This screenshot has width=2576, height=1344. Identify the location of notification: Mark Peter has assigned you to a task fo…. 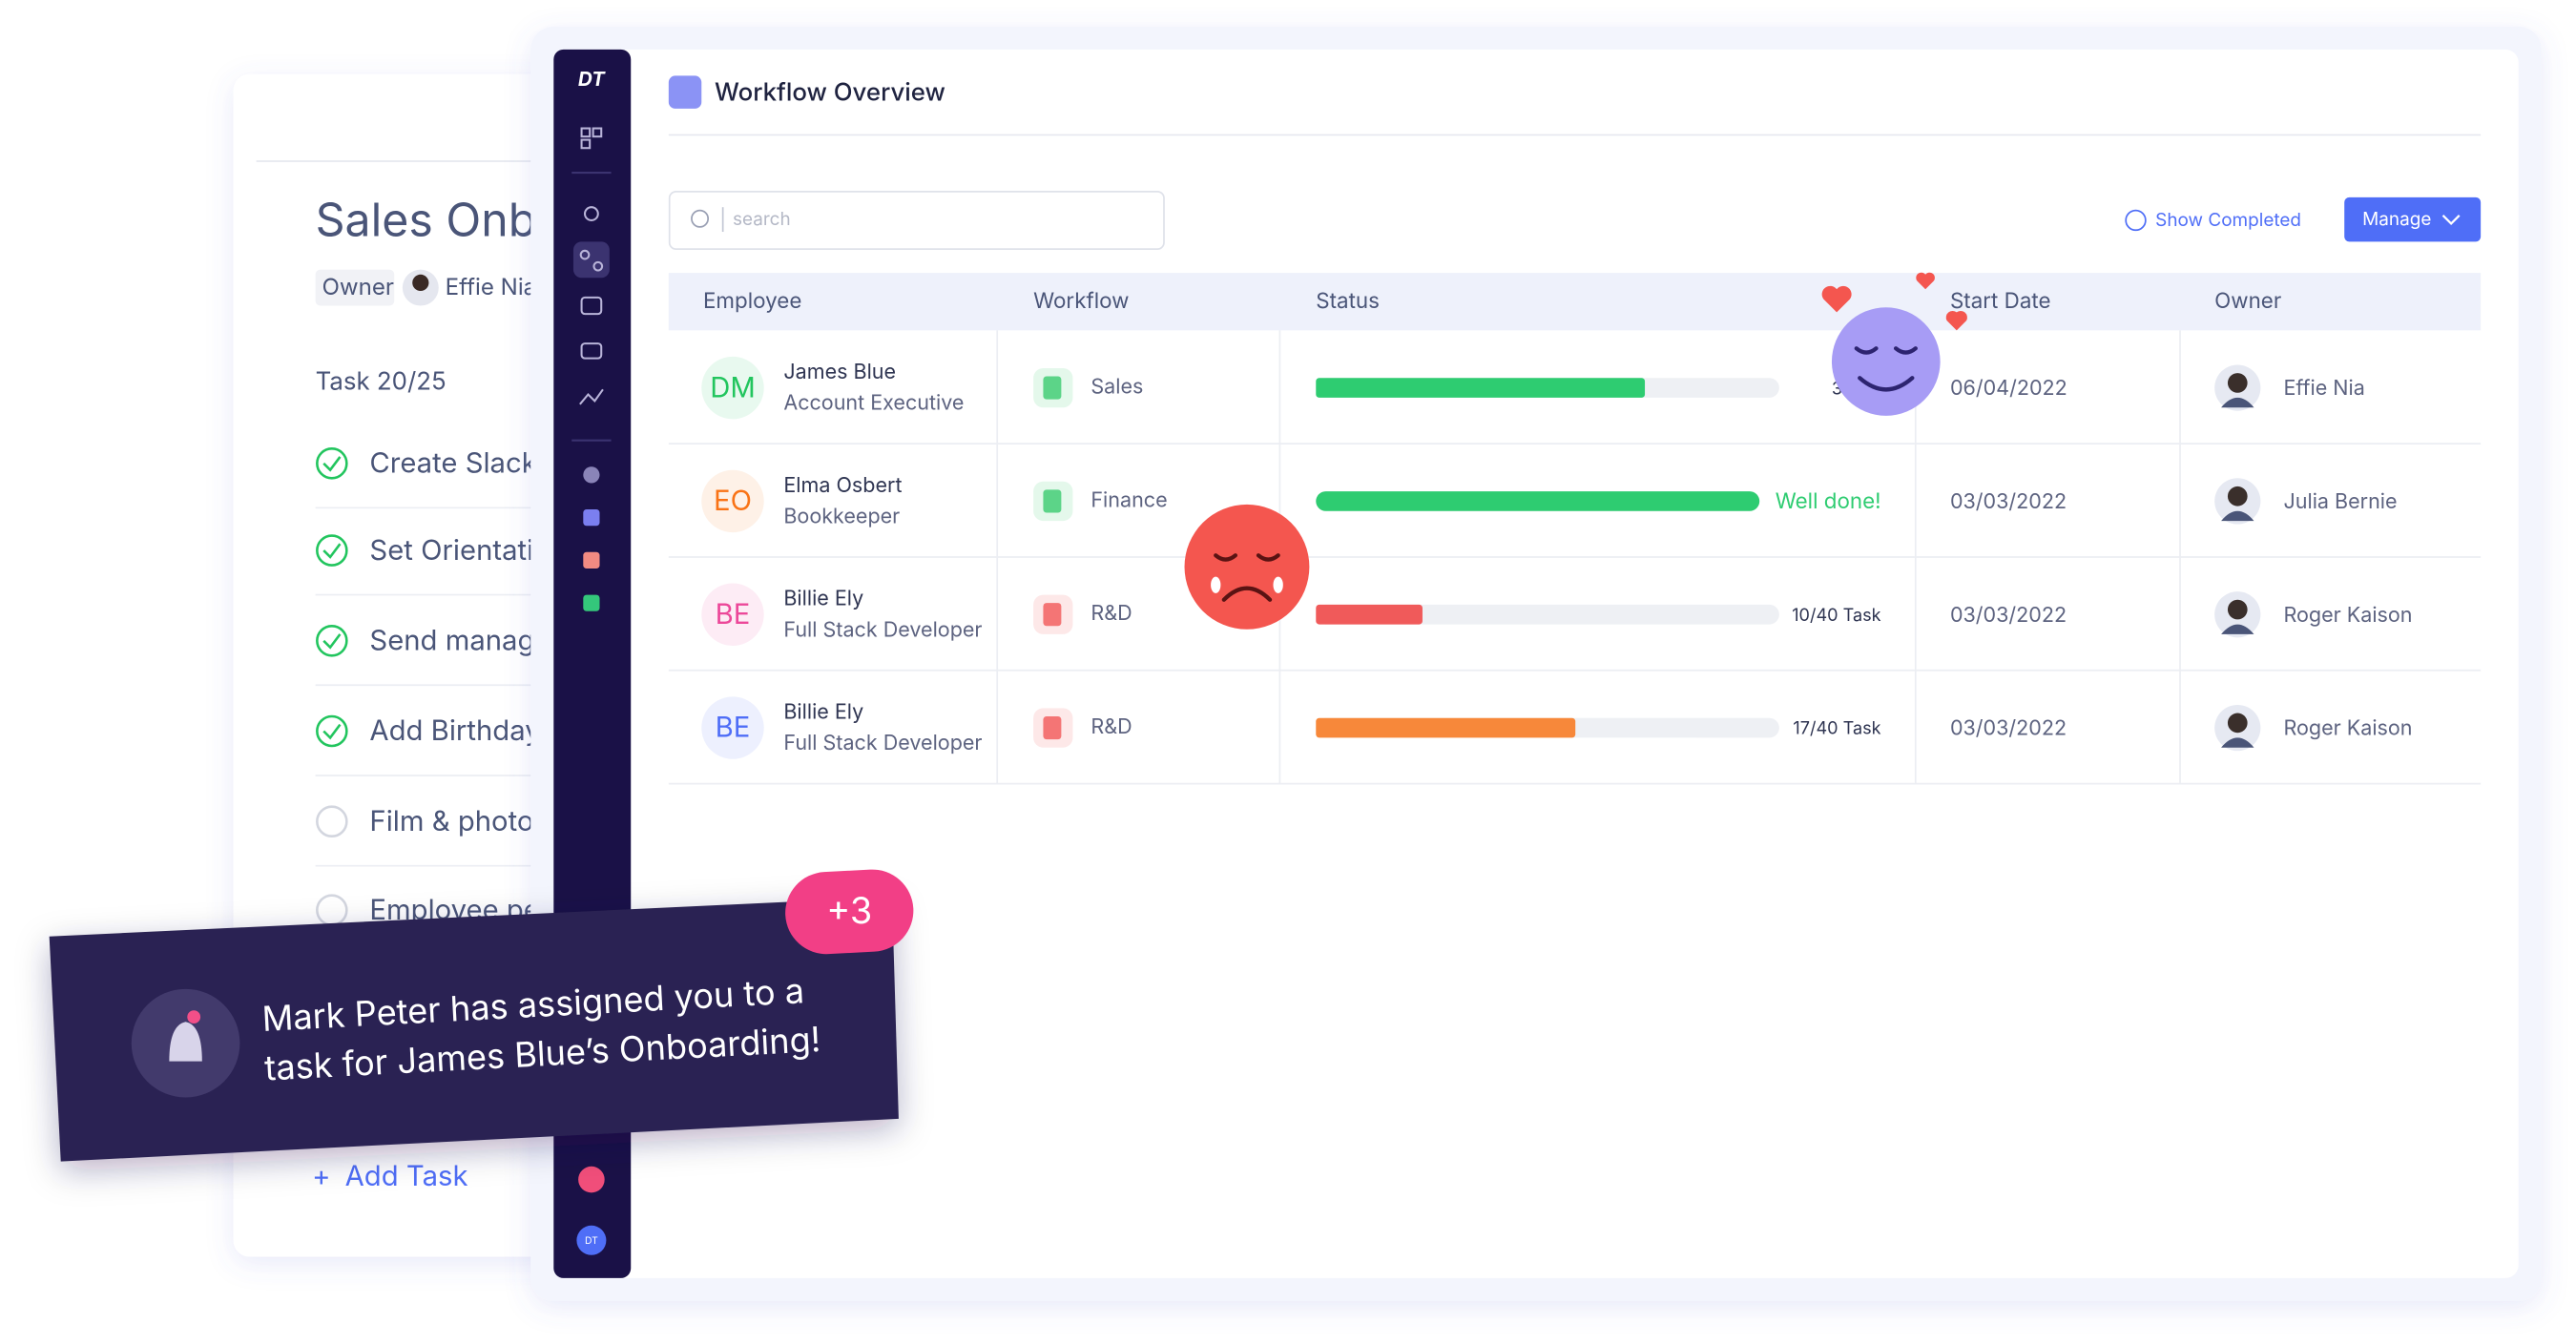
(481, 1015).